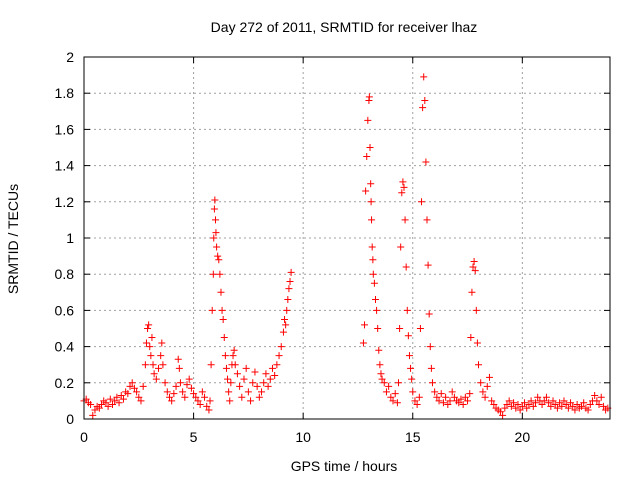  Describe the element at coordinates (194, 437) in the screenshot. I see `x-tick-label: 5` at that location.